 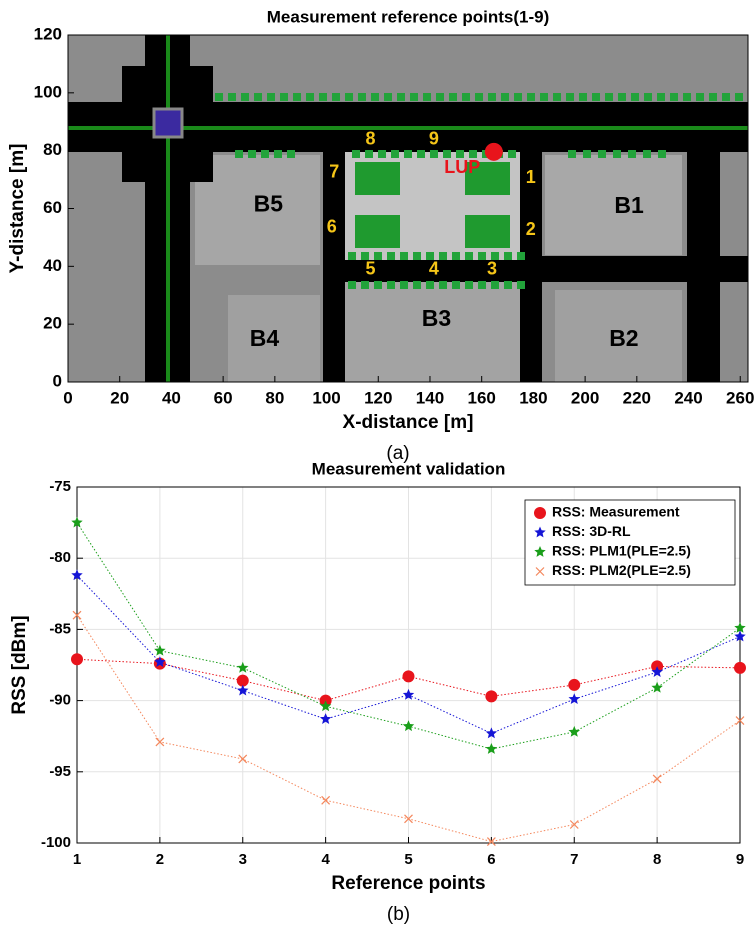 What do you see at coordinates (56, 842) in the screenshot?
I see `y-tick-label: -100` at bounding box center [56, 842].